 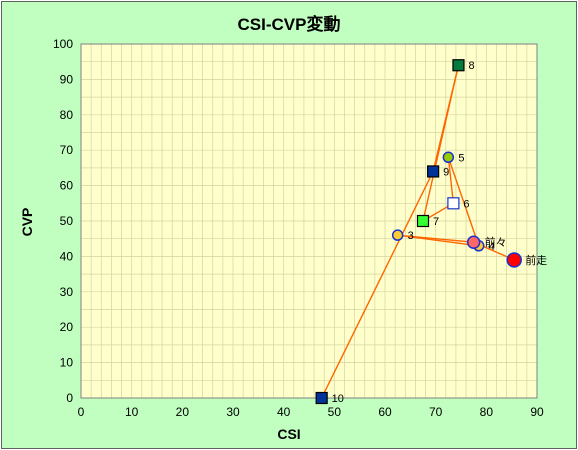 I want to click on point-label: 5, so click(x=461, y=158).